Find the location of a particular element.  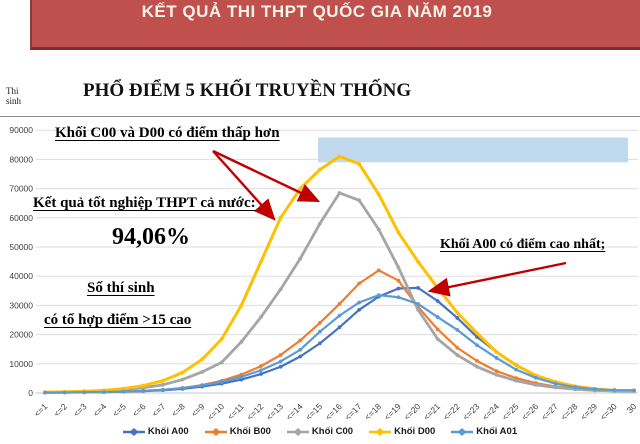

legend-item-khoi-d00: Khối D00 is located at coordinates (402, 431).